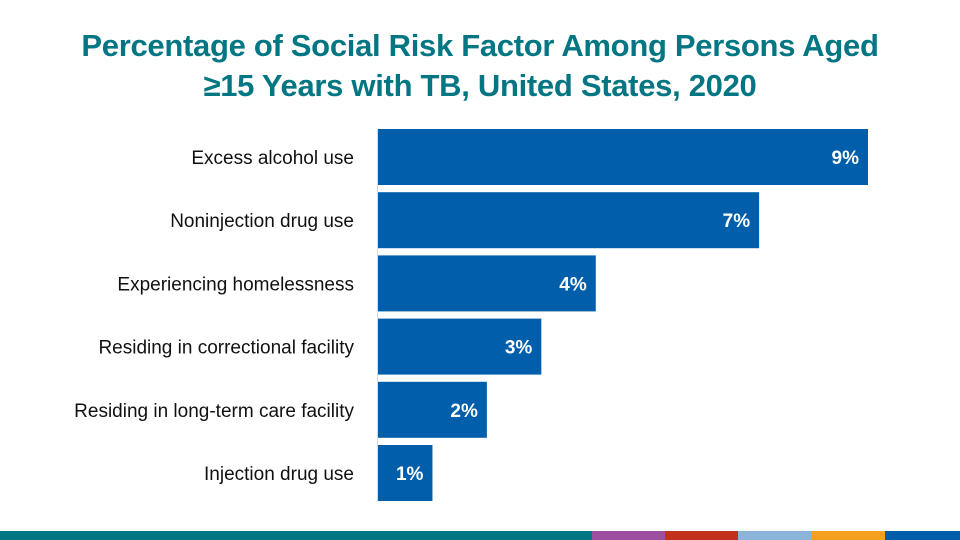 This screenshot has width=960, height=540. Describe the element at coordinates (226, 348) in the screenshot. I see `category-label: Residing in correctional facility` at that location.